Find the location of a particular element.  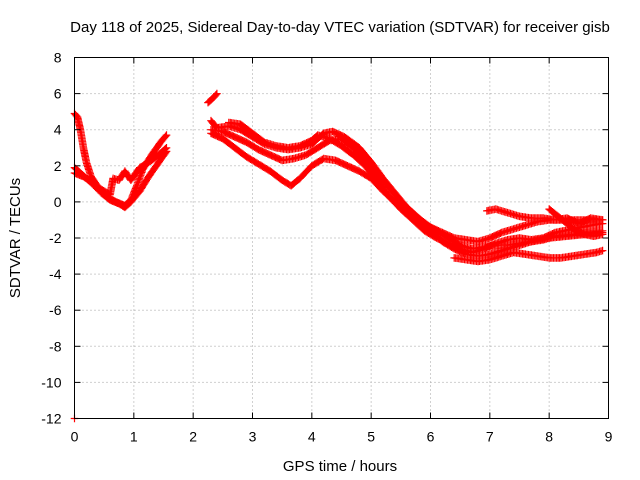

y-tick-label: 6 is located at coordinates (58, 94).